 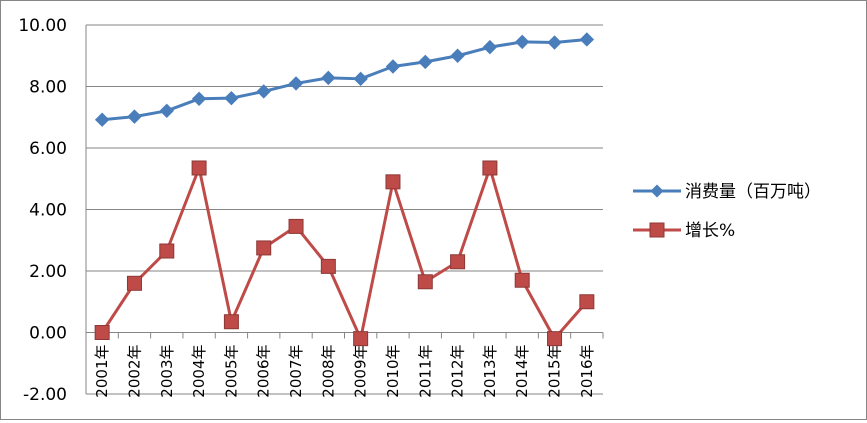 I want to click on x-tick-label: 2010年, so click(x=393, y=371).